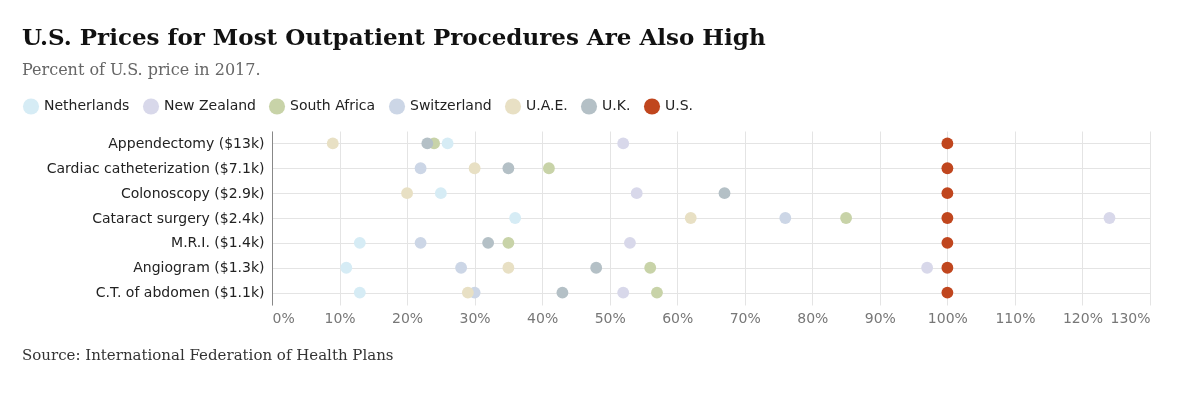 The height and width of the screenshot is (396, 1200). Describe the element at coordinates (283, 317) in the screenshot. I see `x-tick-label: 0%` at that location.